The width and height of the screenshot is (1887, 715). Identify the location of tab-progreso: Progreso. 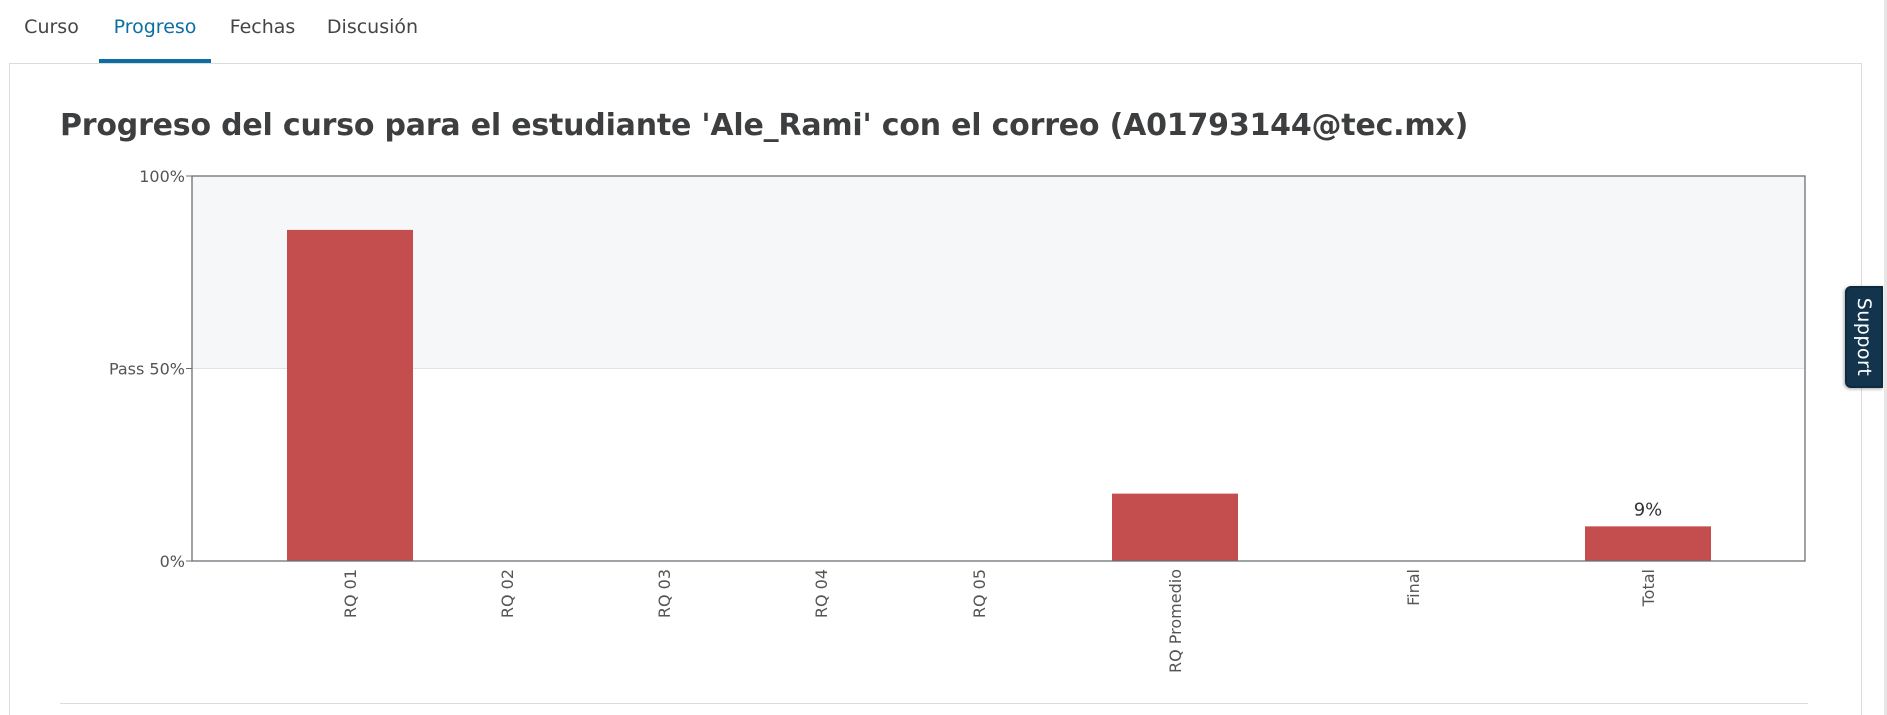
(155, 39).